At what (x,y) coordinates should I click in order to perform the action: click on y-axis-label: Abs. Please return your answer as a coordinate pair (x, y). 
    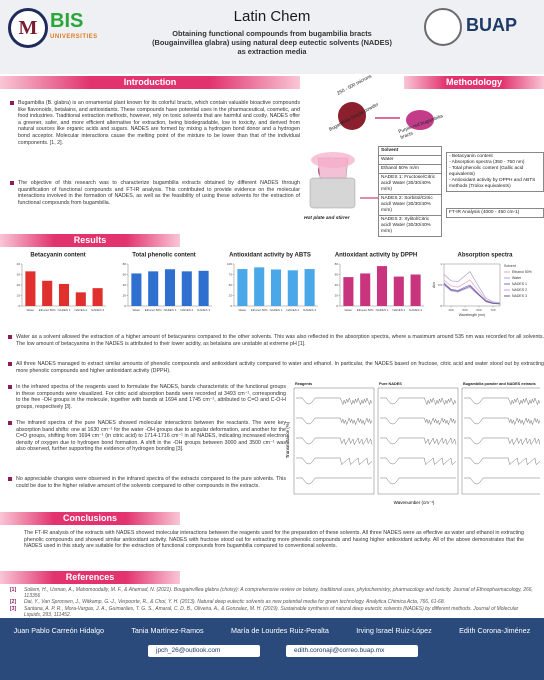
    Looking at the image, I should click on (434, 285).